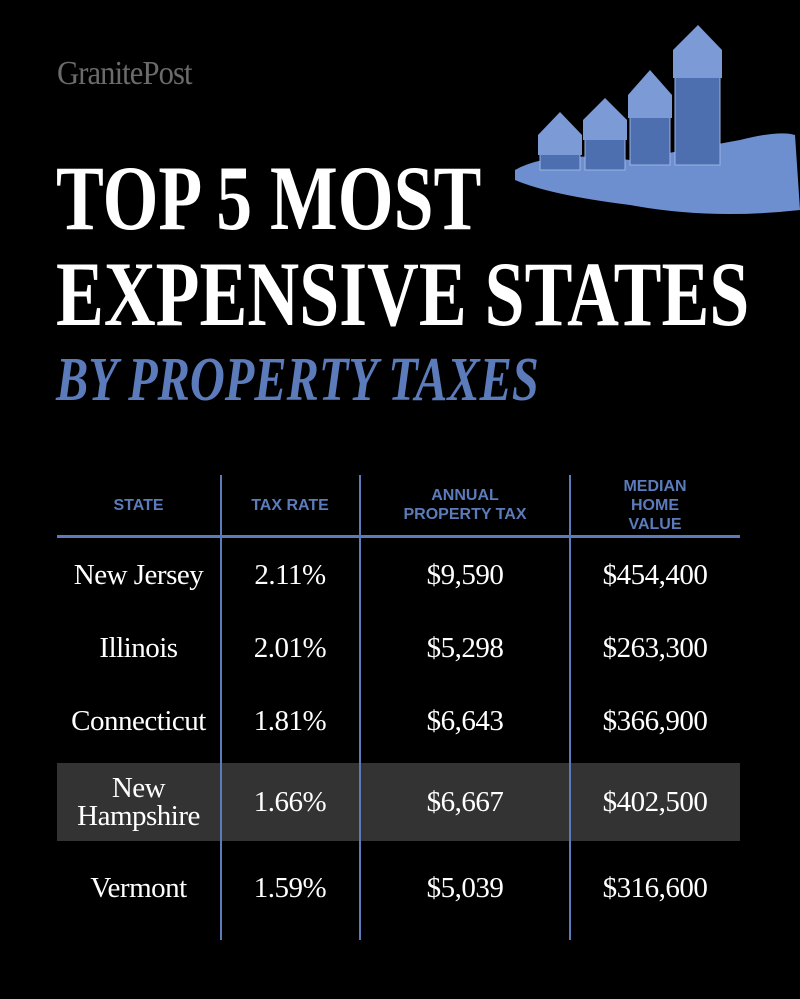 The width and height of the screenshot is (800, 999). I want to click on table-cell: $366,900, so click(655, 720).